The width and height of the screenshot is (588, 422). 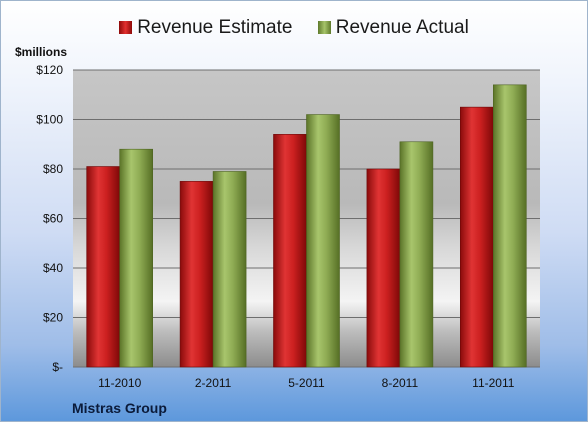 I want to click on company-name: Mistras Group, so click(x=119, y=408).